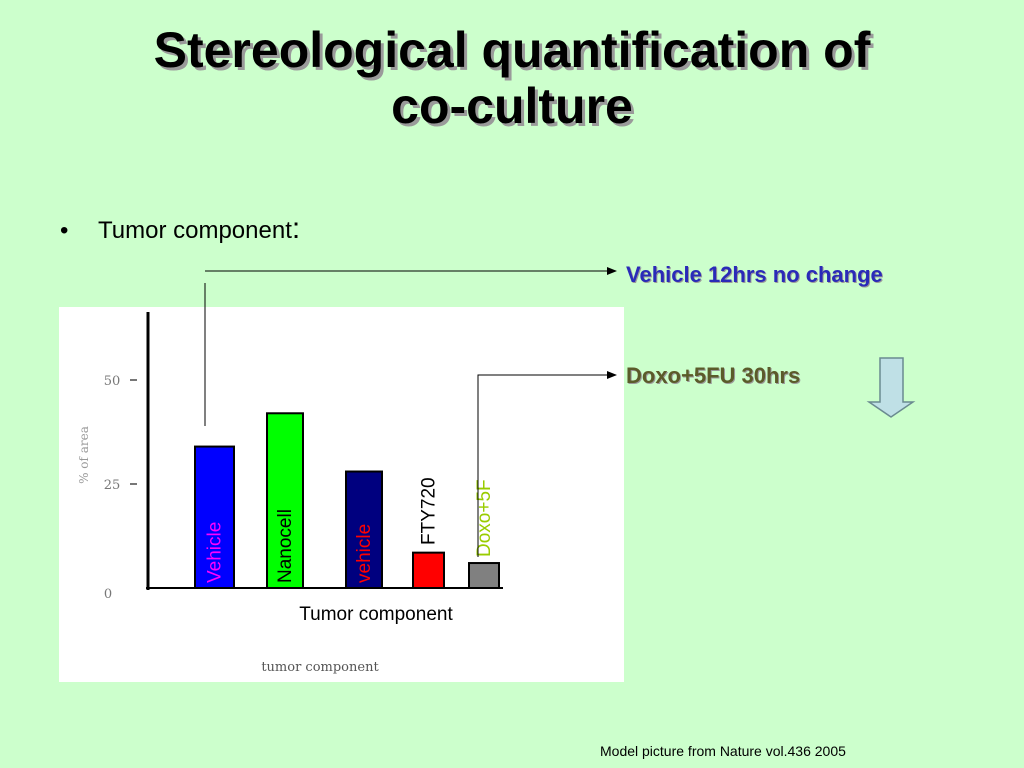 The height and width of the screenshot is (768, 1024). What do you see at coordinates (428, 570) in the screenshot?
I see `bar-fty720` at bounding box center [428, 570].